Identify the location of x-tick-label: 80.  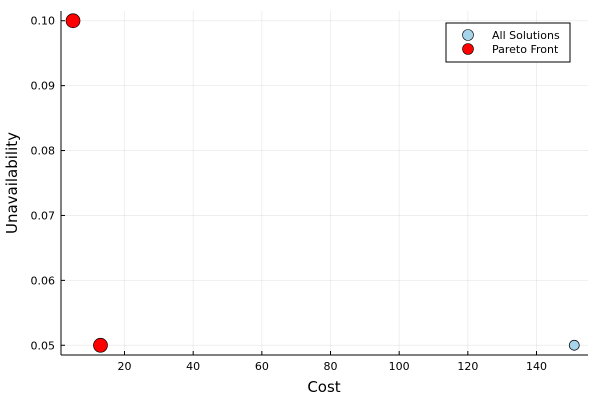
(331, 366).